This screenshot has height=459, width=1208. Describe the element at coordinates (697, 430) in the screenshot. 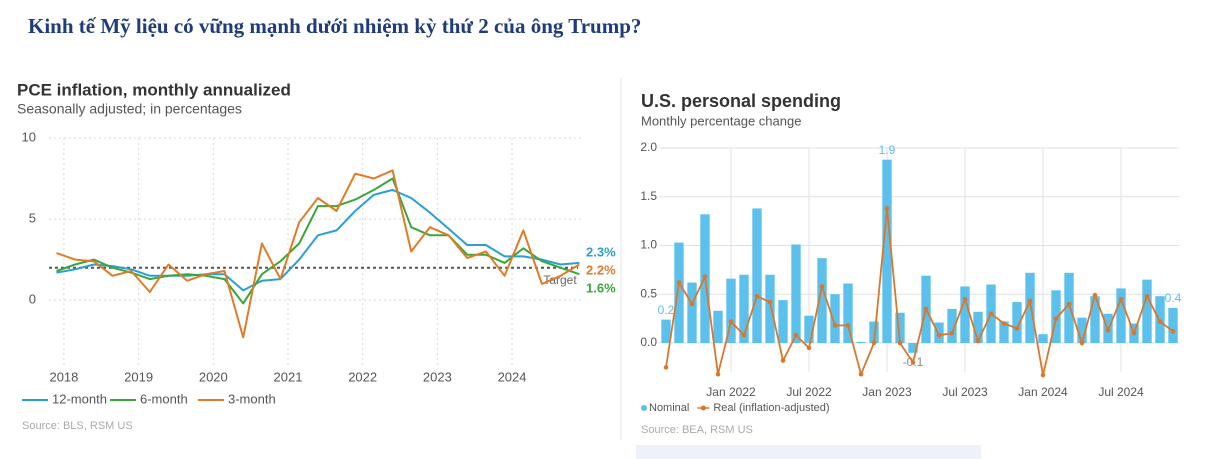

I see `source: Source: BEA, RSM US` at that location.